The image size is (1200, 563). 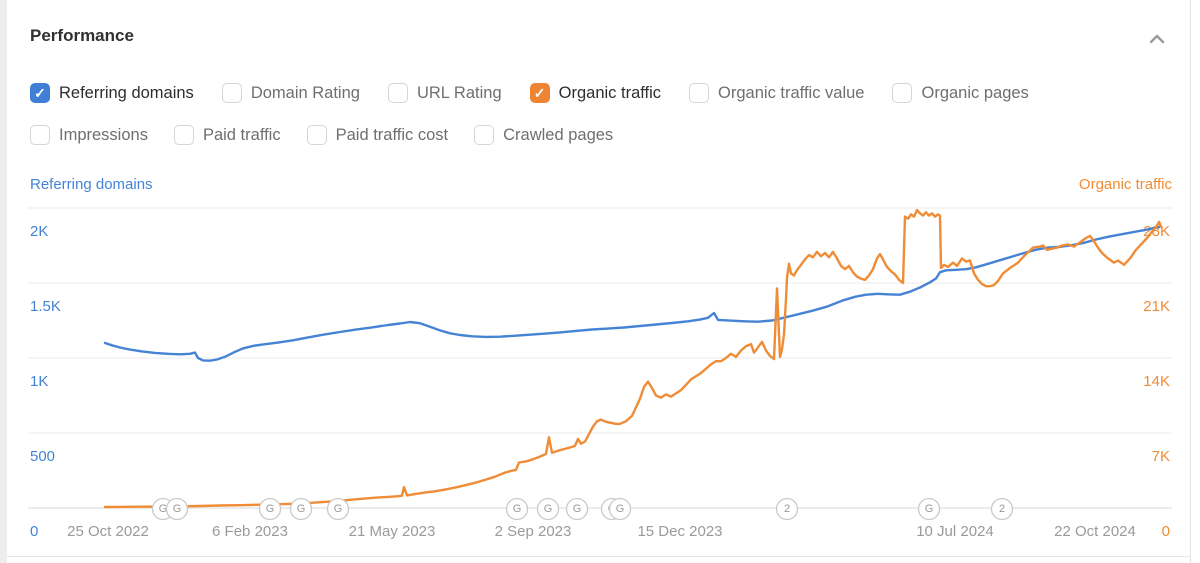 I want to click on metric-label: Crawled pages, so click(x=558, y=134).